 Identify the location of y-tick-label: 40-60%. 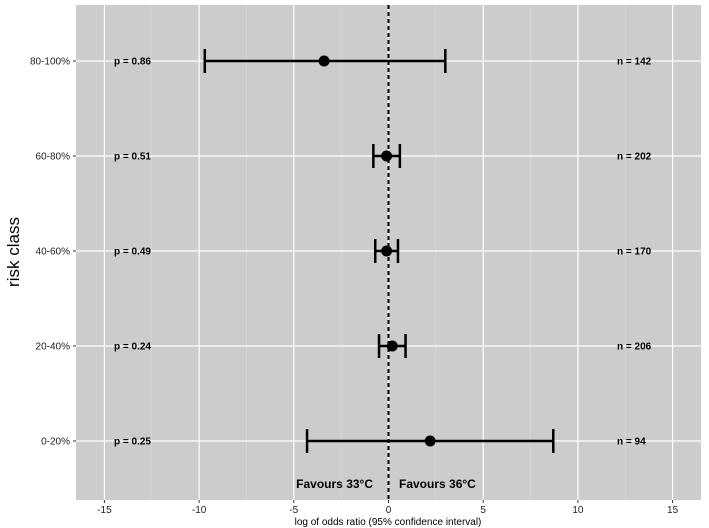
(53, 252).